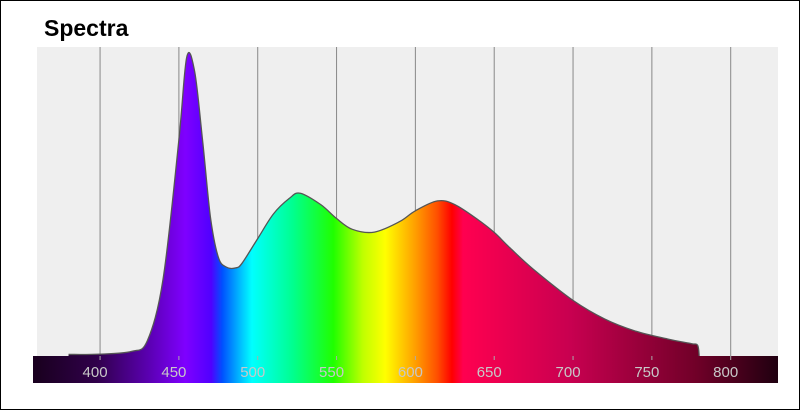  What do you see at coordinates (95, 372) in the screenshot?
I see `x-tick-label: 400` at bounding box center [95, 372].